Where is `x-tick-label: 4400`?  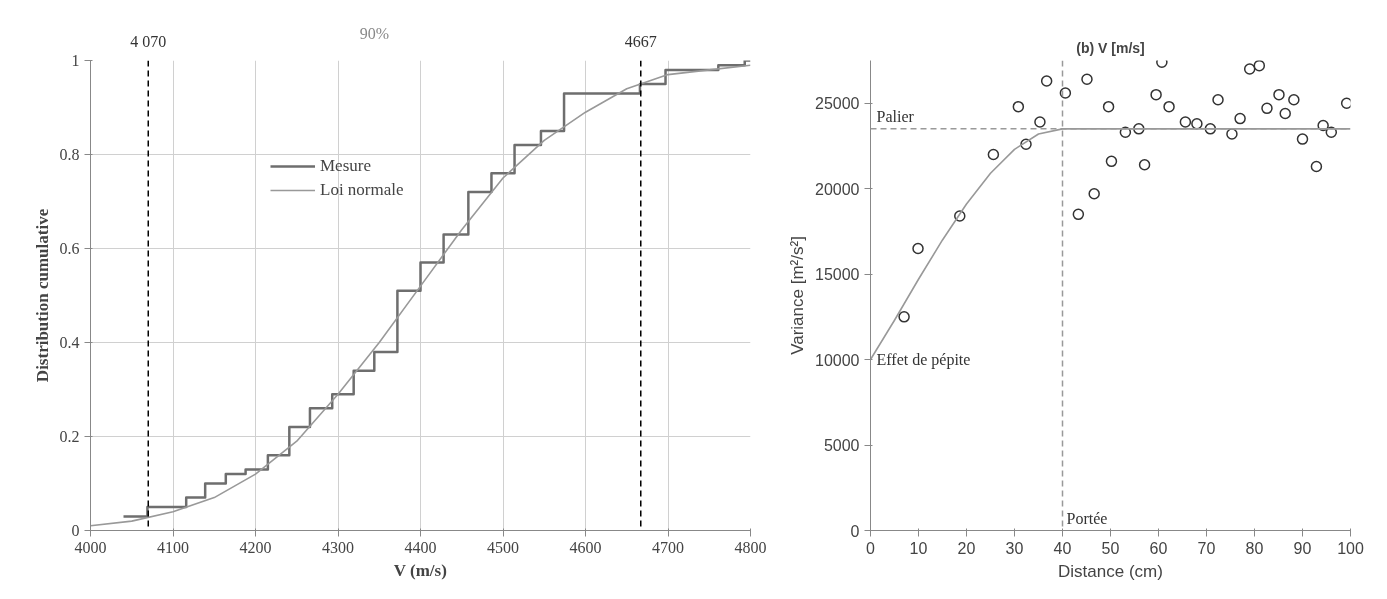 x-tick-label: 4400 is located at coordinates (420, 547).